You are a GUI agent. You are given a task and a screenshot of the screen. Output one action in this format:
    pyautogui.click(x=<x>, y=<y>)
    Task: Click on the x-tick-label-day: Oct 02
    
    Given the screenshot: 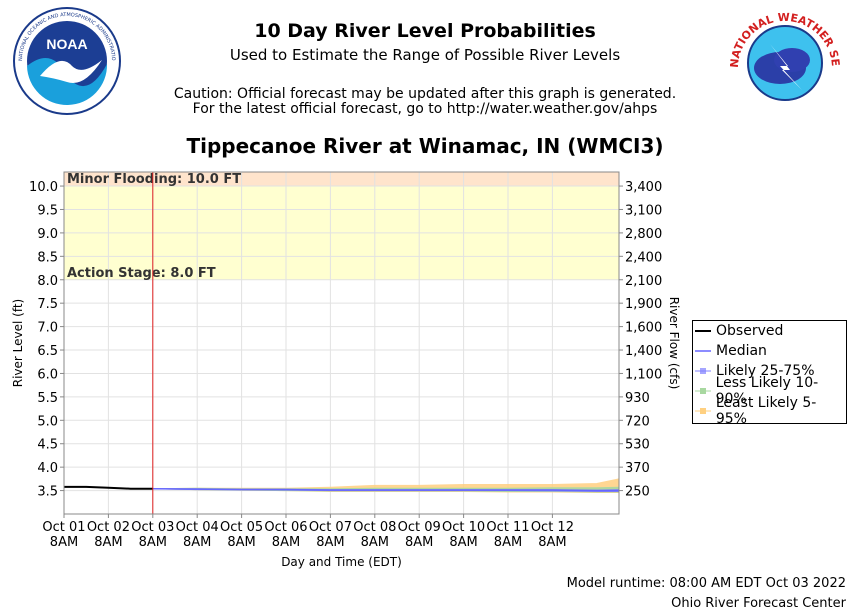 What is the action you would take?
    pyautogui.click(x=108, y=527)
    